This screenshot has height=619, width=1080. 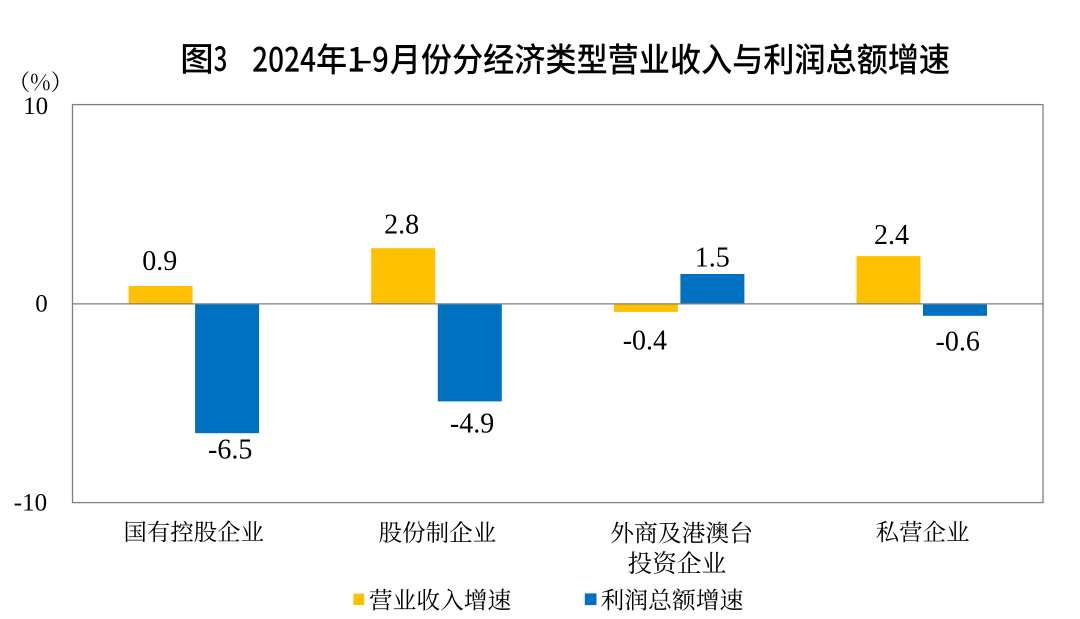 What do you see at coordinates (472, 424) in the screenshot?
I see `svg-text: -4.9` at bounding box center [472, 424].